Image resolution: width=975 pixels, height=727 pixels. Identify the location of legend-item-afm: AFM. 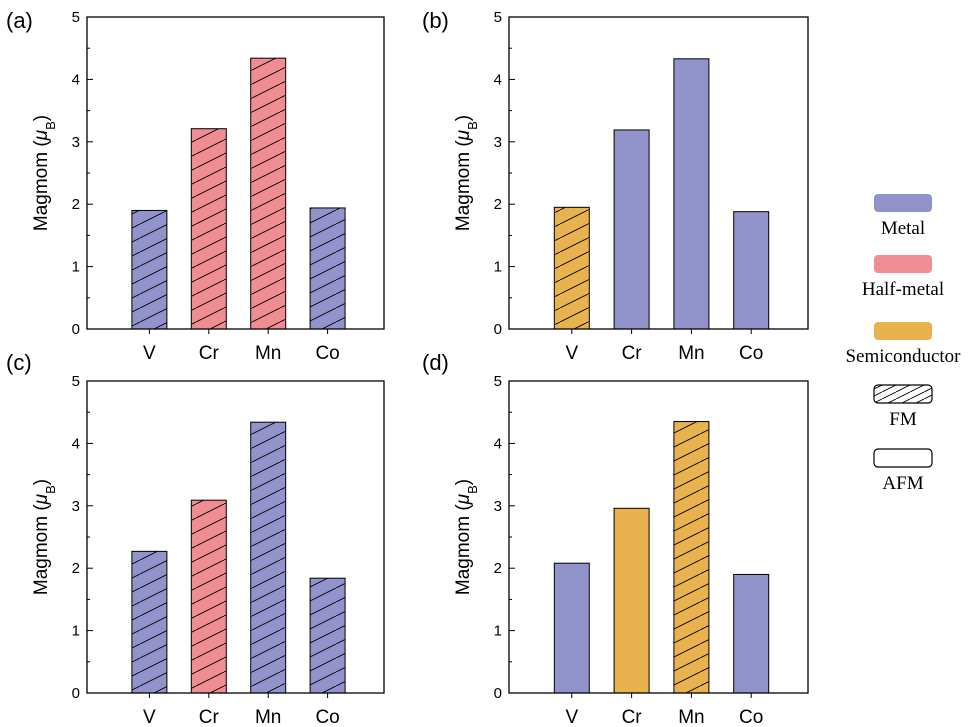
(903, 471).